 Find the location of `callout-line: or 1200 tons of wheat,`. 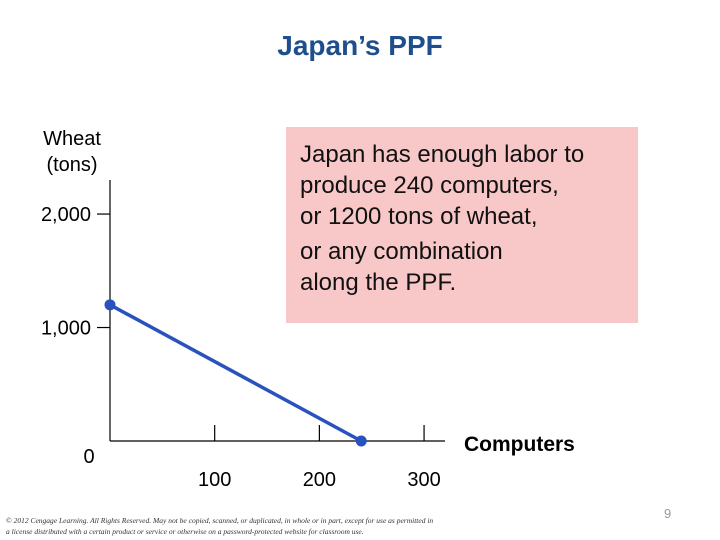

callout-line: or 1200 tons of wheat, is located at coordinates (419, 216).